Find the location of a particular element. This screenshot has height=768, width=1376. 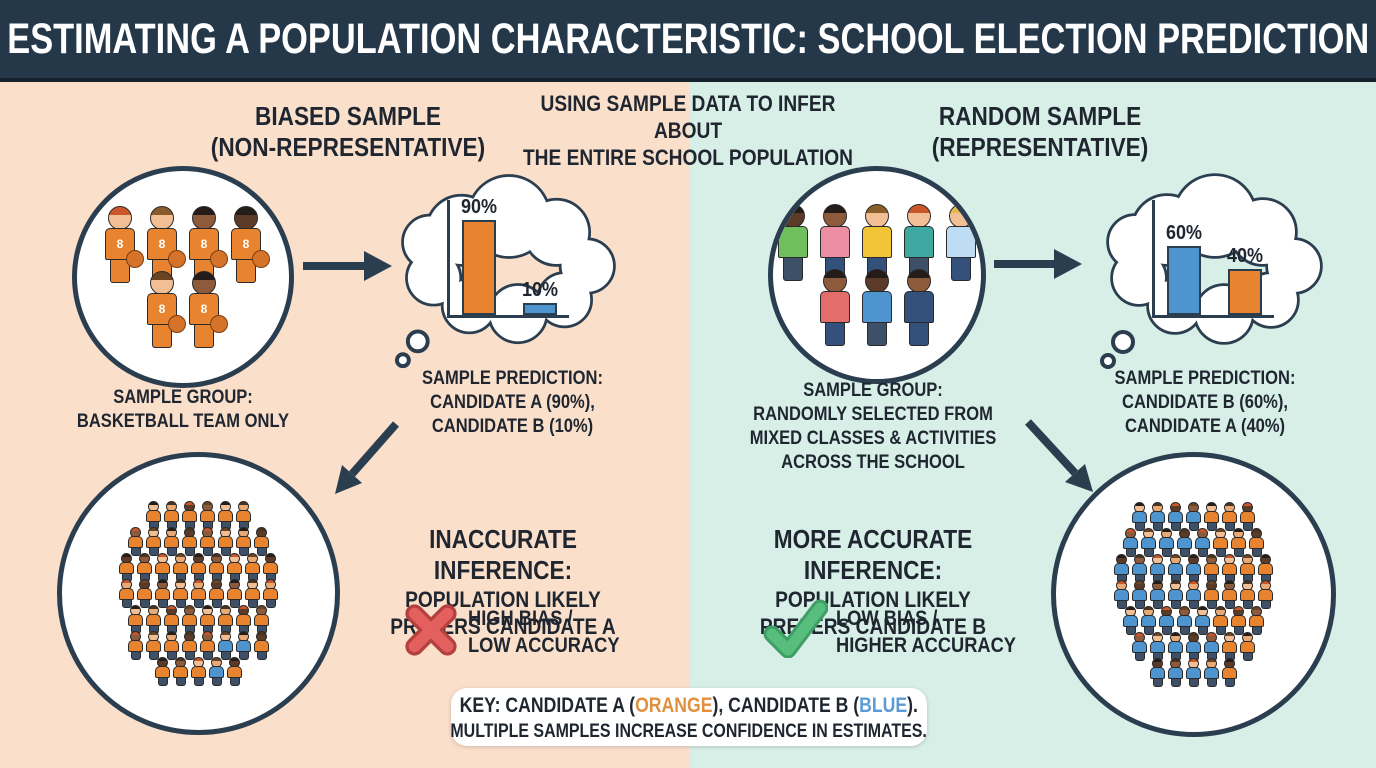

bar-label-candidate-a: 90% is located at coordinates (479, 207).